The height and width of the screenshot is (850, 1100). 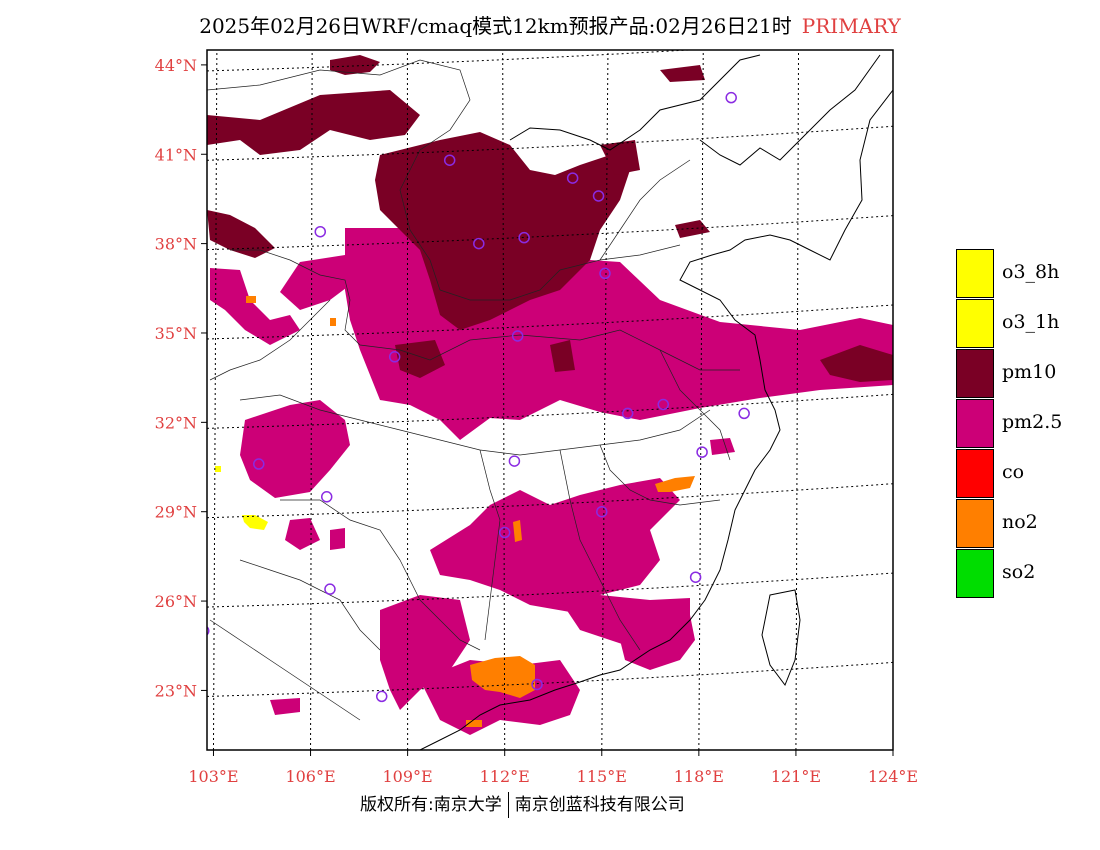 What do you see at coordinates (1020, 522) in the screenshot?
I see `legend-label: no2` at bounding box center [1020, 522].